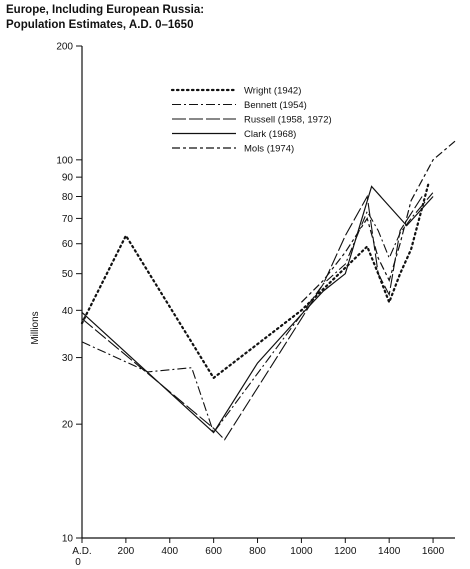 The height and width of the screenshot is (569, 470). I want to click on y-tick-label: 40, so click(68, 311).